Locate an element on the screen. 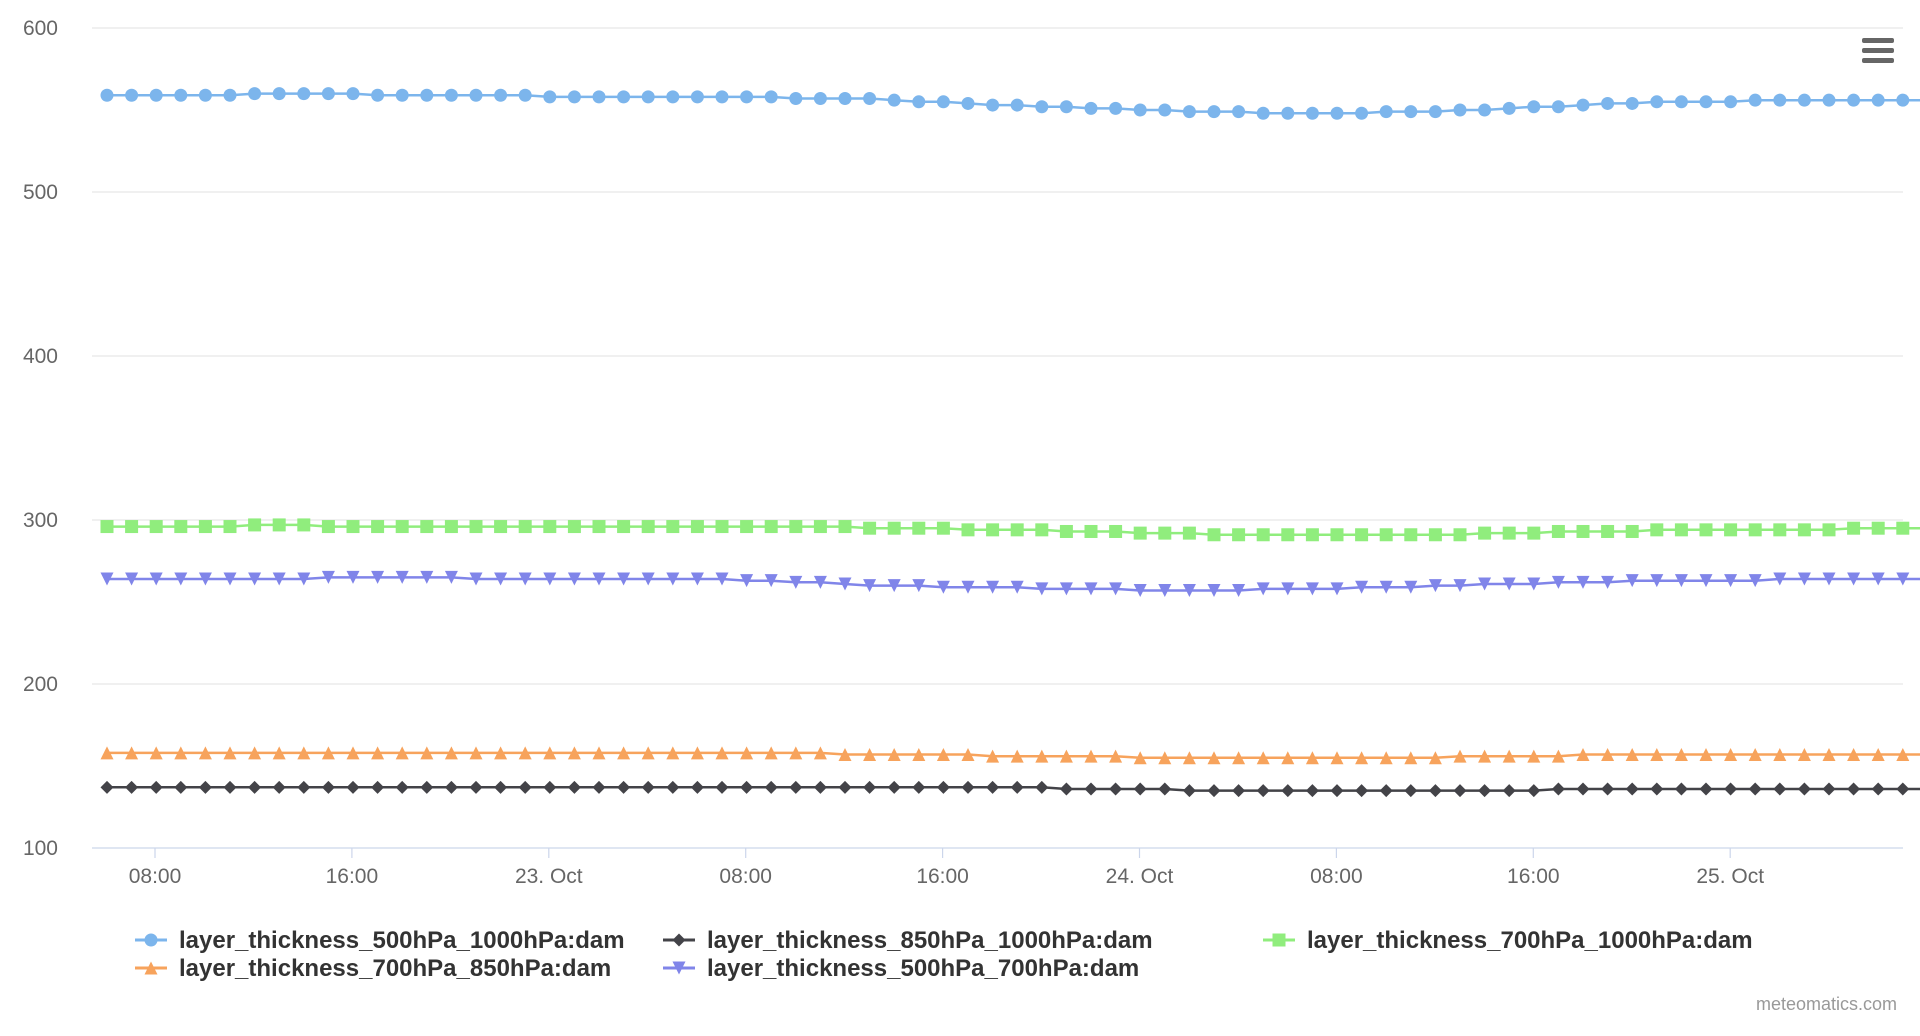  legend-marker-symbol is located at coordinates (679, 968).